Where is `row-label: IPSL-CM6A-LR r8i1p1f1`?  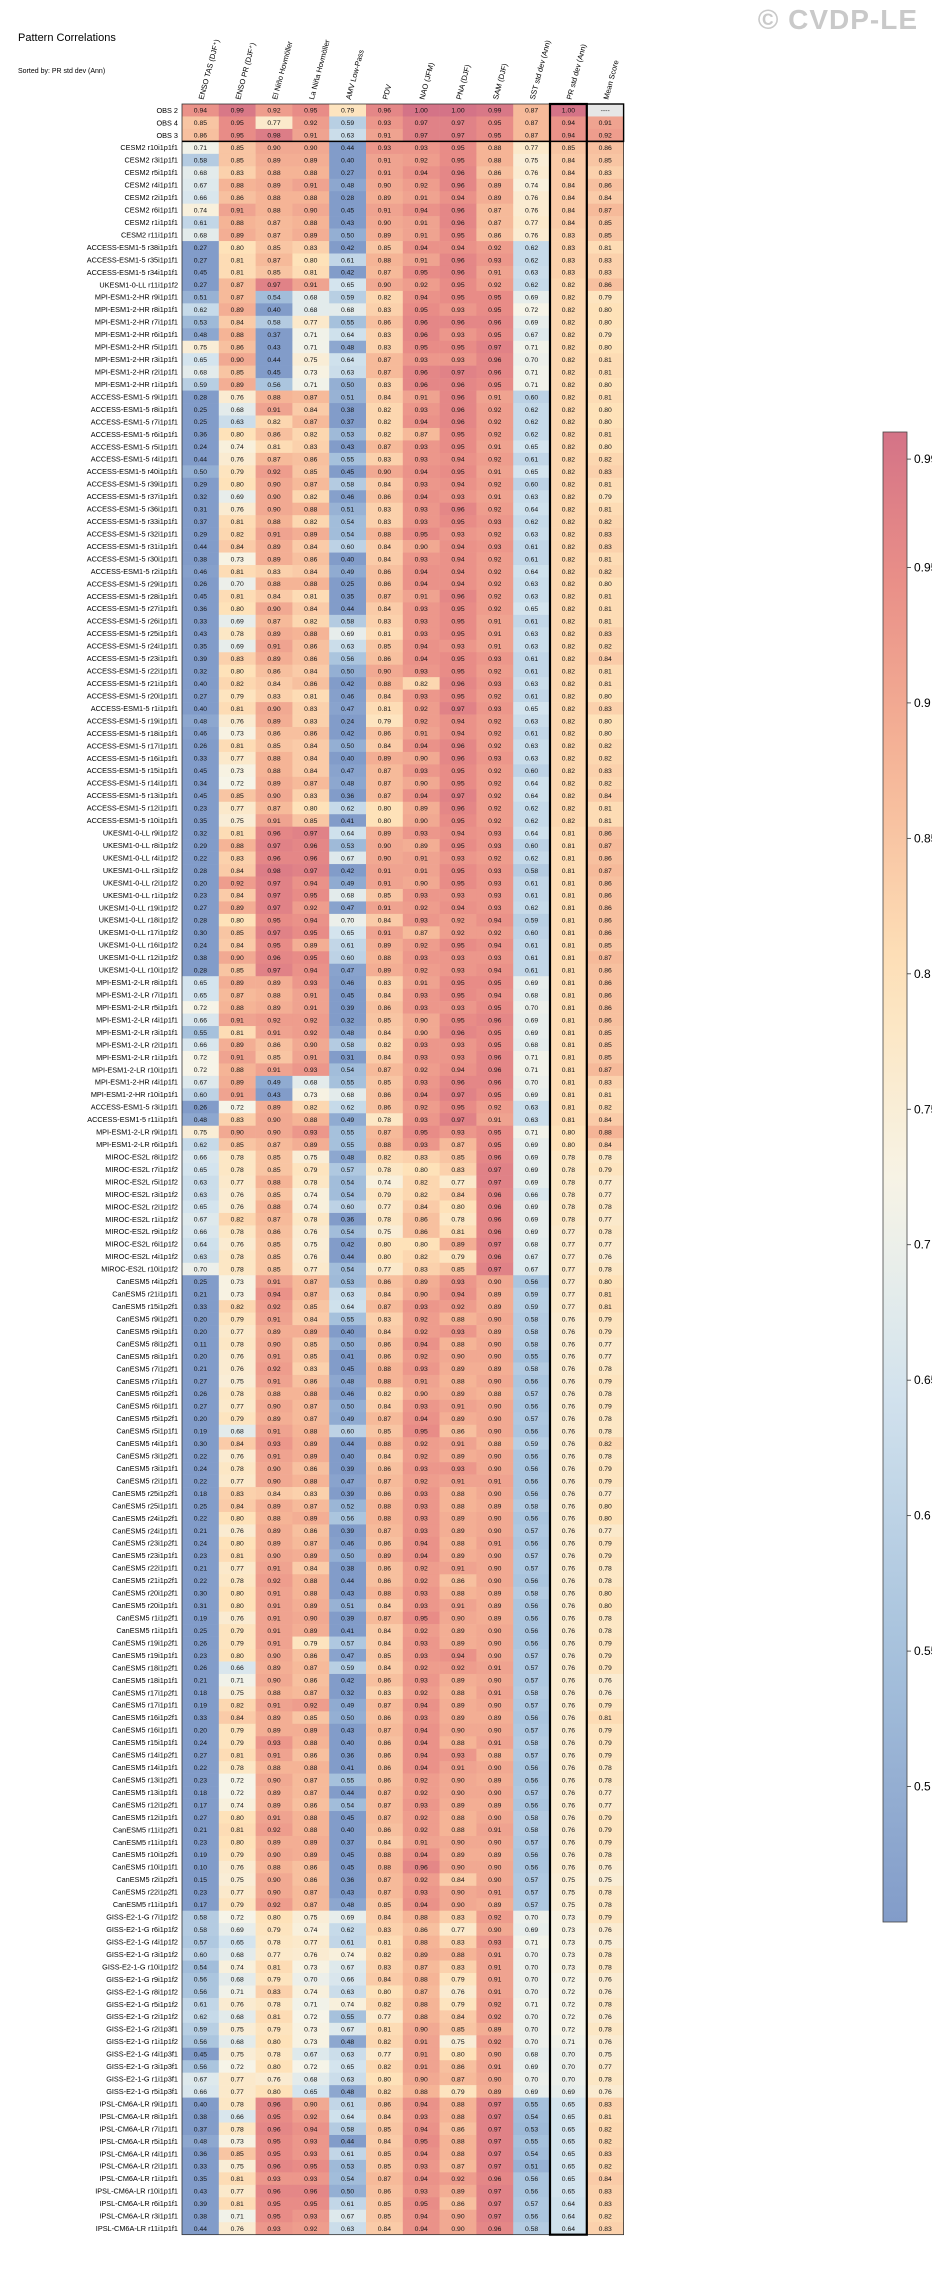
row-label: IPSL-CM6A-LR r8i1p1f1 is located at coordinates (138, 2116).